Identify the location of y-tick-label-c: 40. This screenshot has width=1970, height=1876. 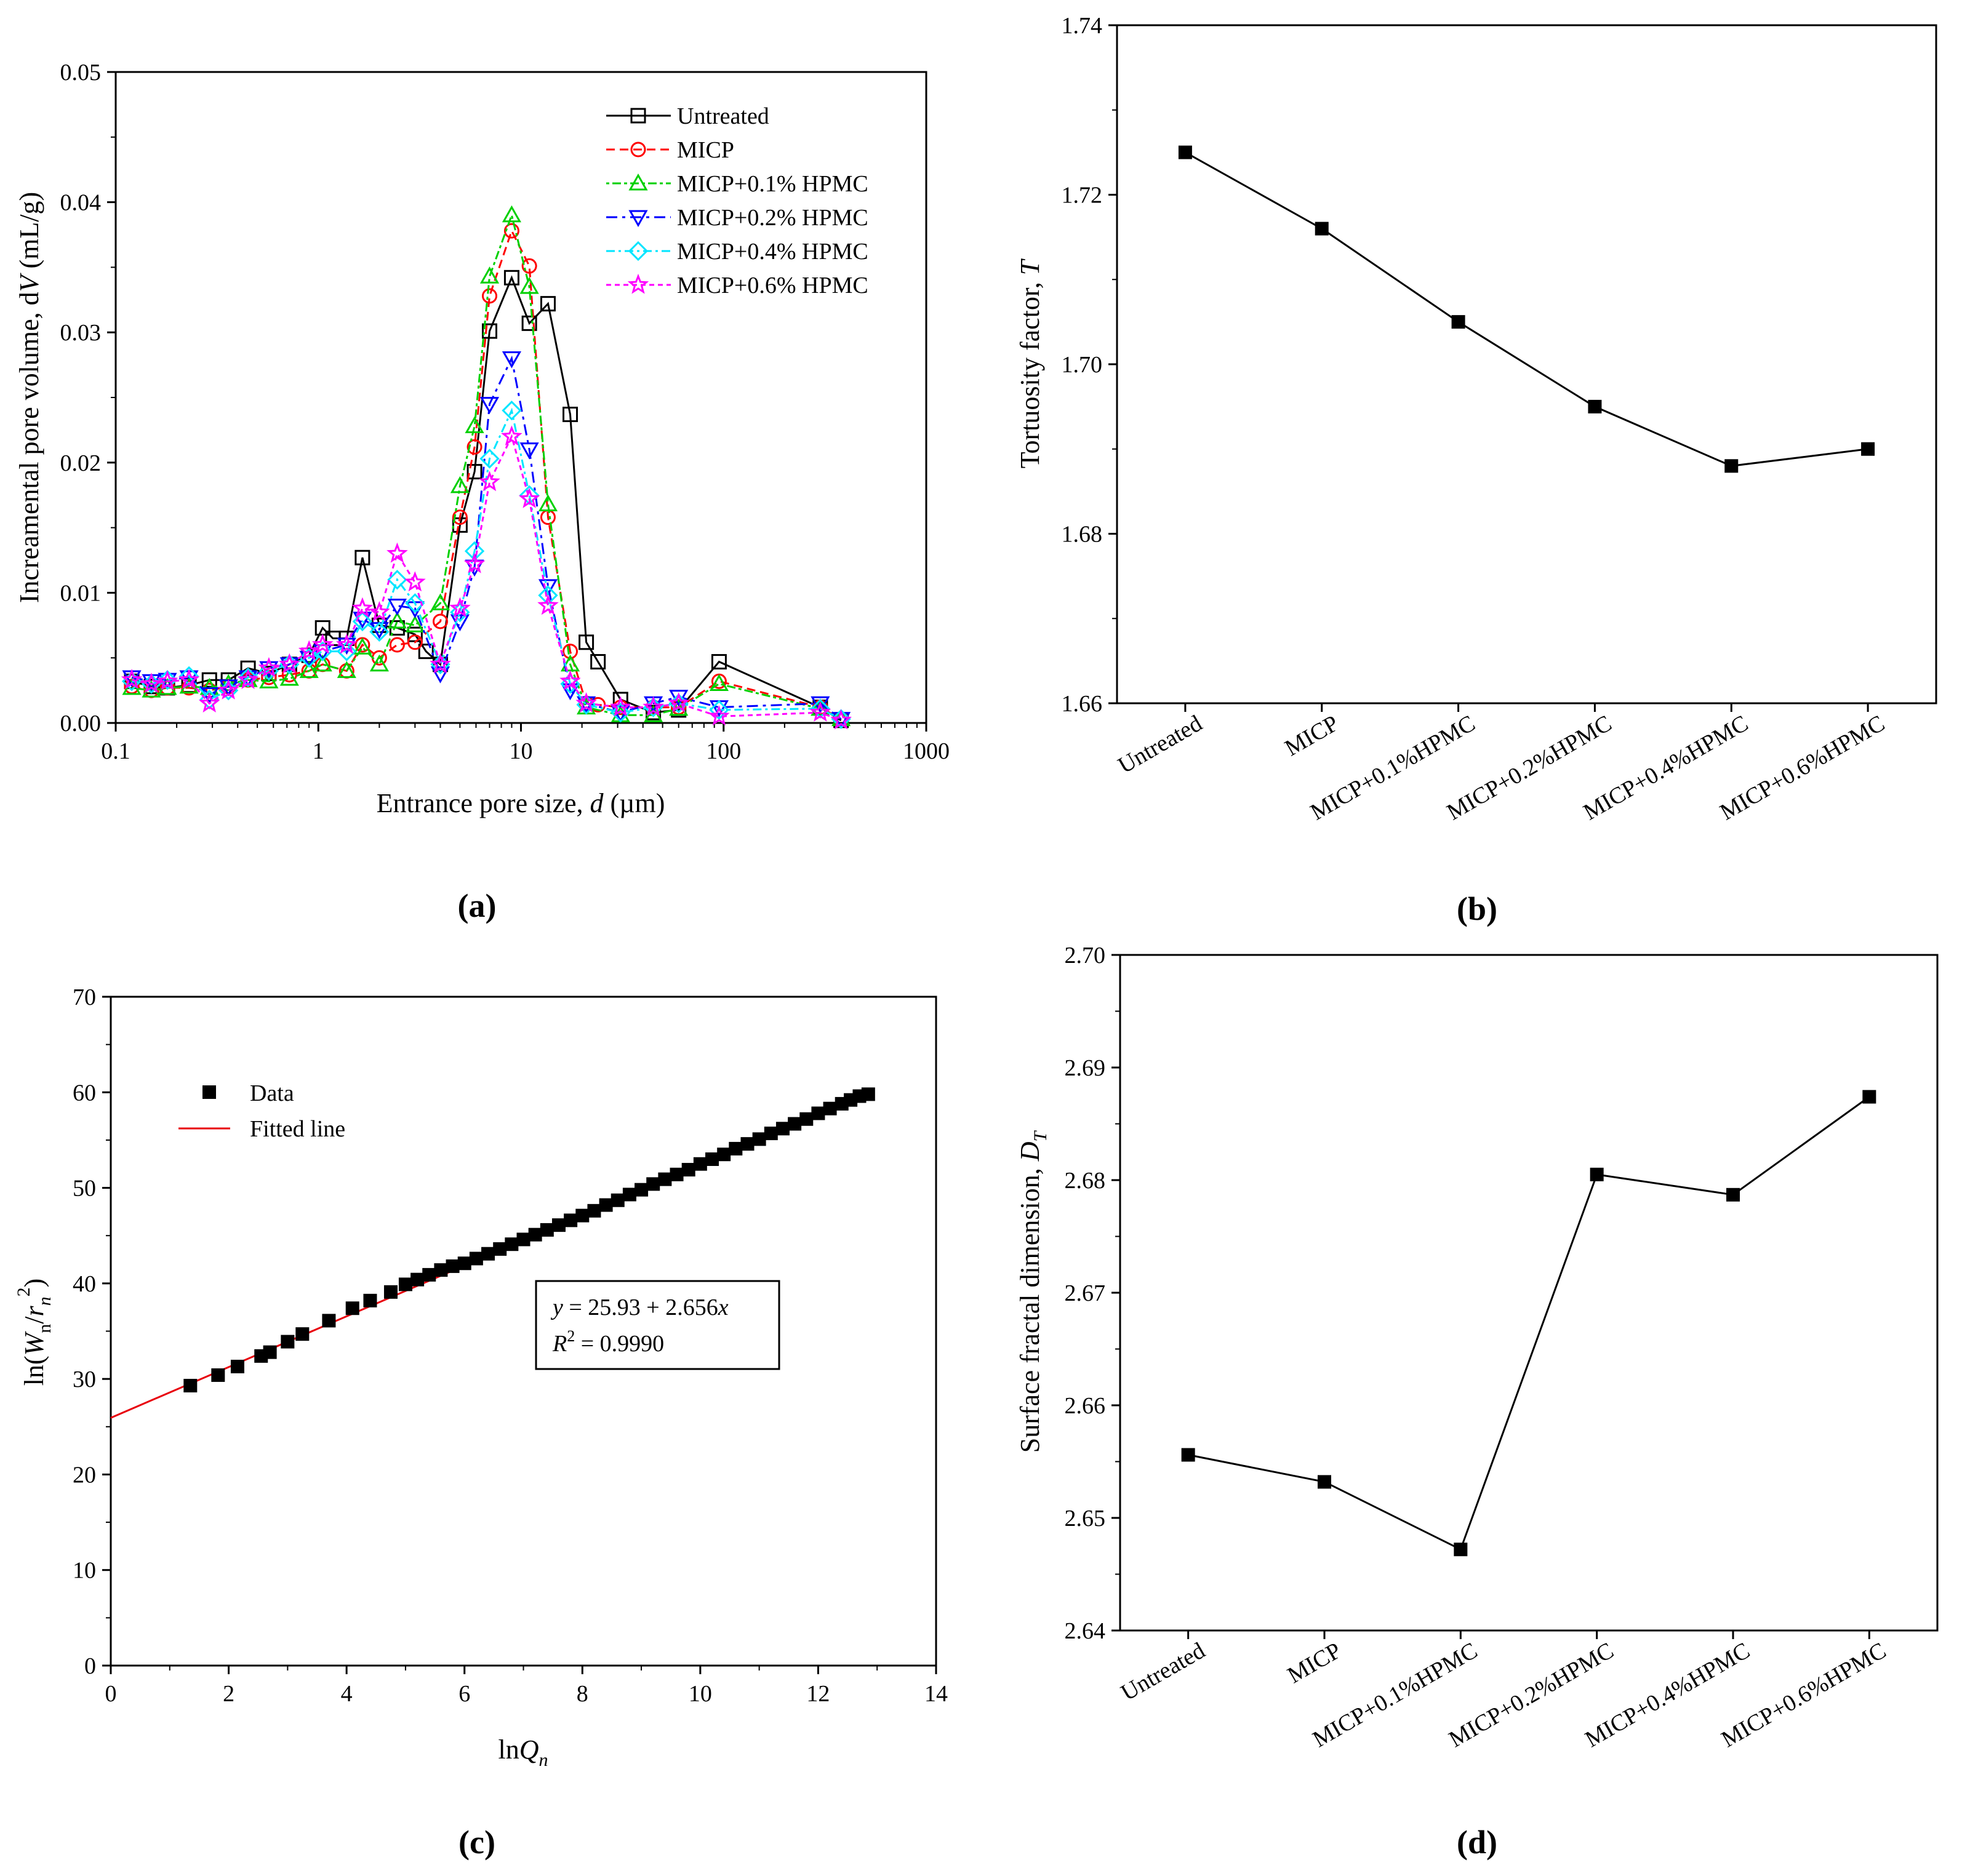
(84, 1284).